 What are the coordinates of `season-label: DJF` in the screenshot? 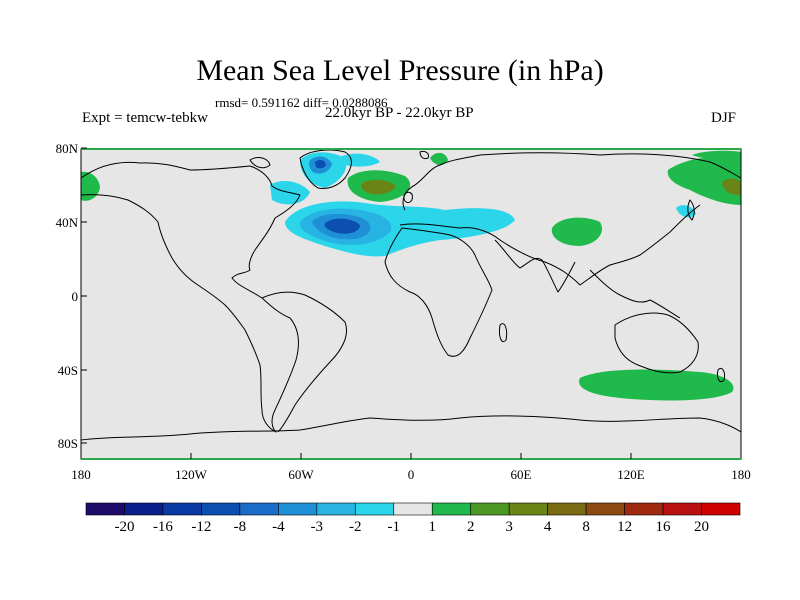 It's located at (724, 118).